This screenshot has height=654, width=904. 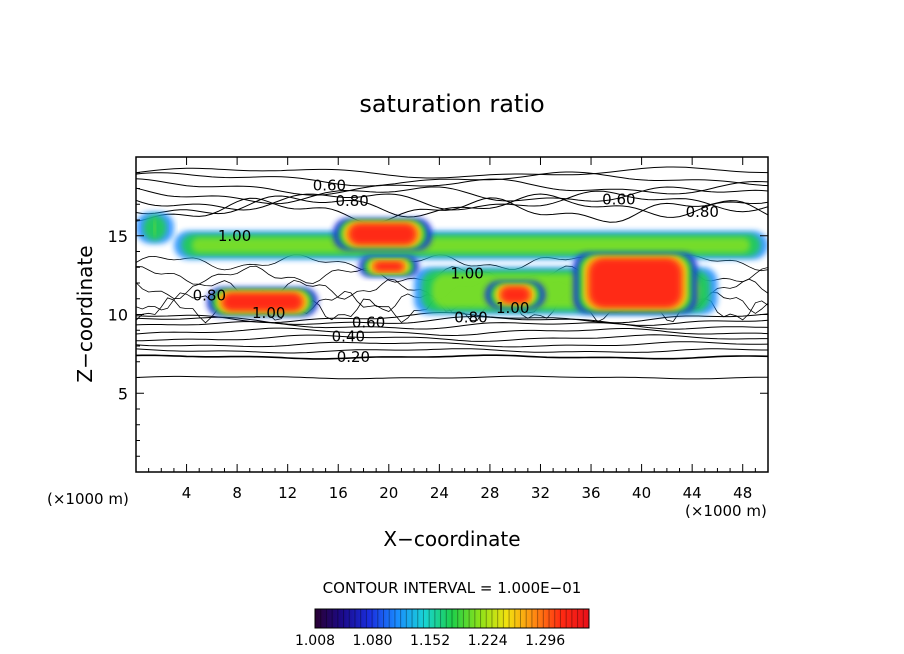 I want to click on x-unit-right: (×1000 m), so click(x=726, y=511).